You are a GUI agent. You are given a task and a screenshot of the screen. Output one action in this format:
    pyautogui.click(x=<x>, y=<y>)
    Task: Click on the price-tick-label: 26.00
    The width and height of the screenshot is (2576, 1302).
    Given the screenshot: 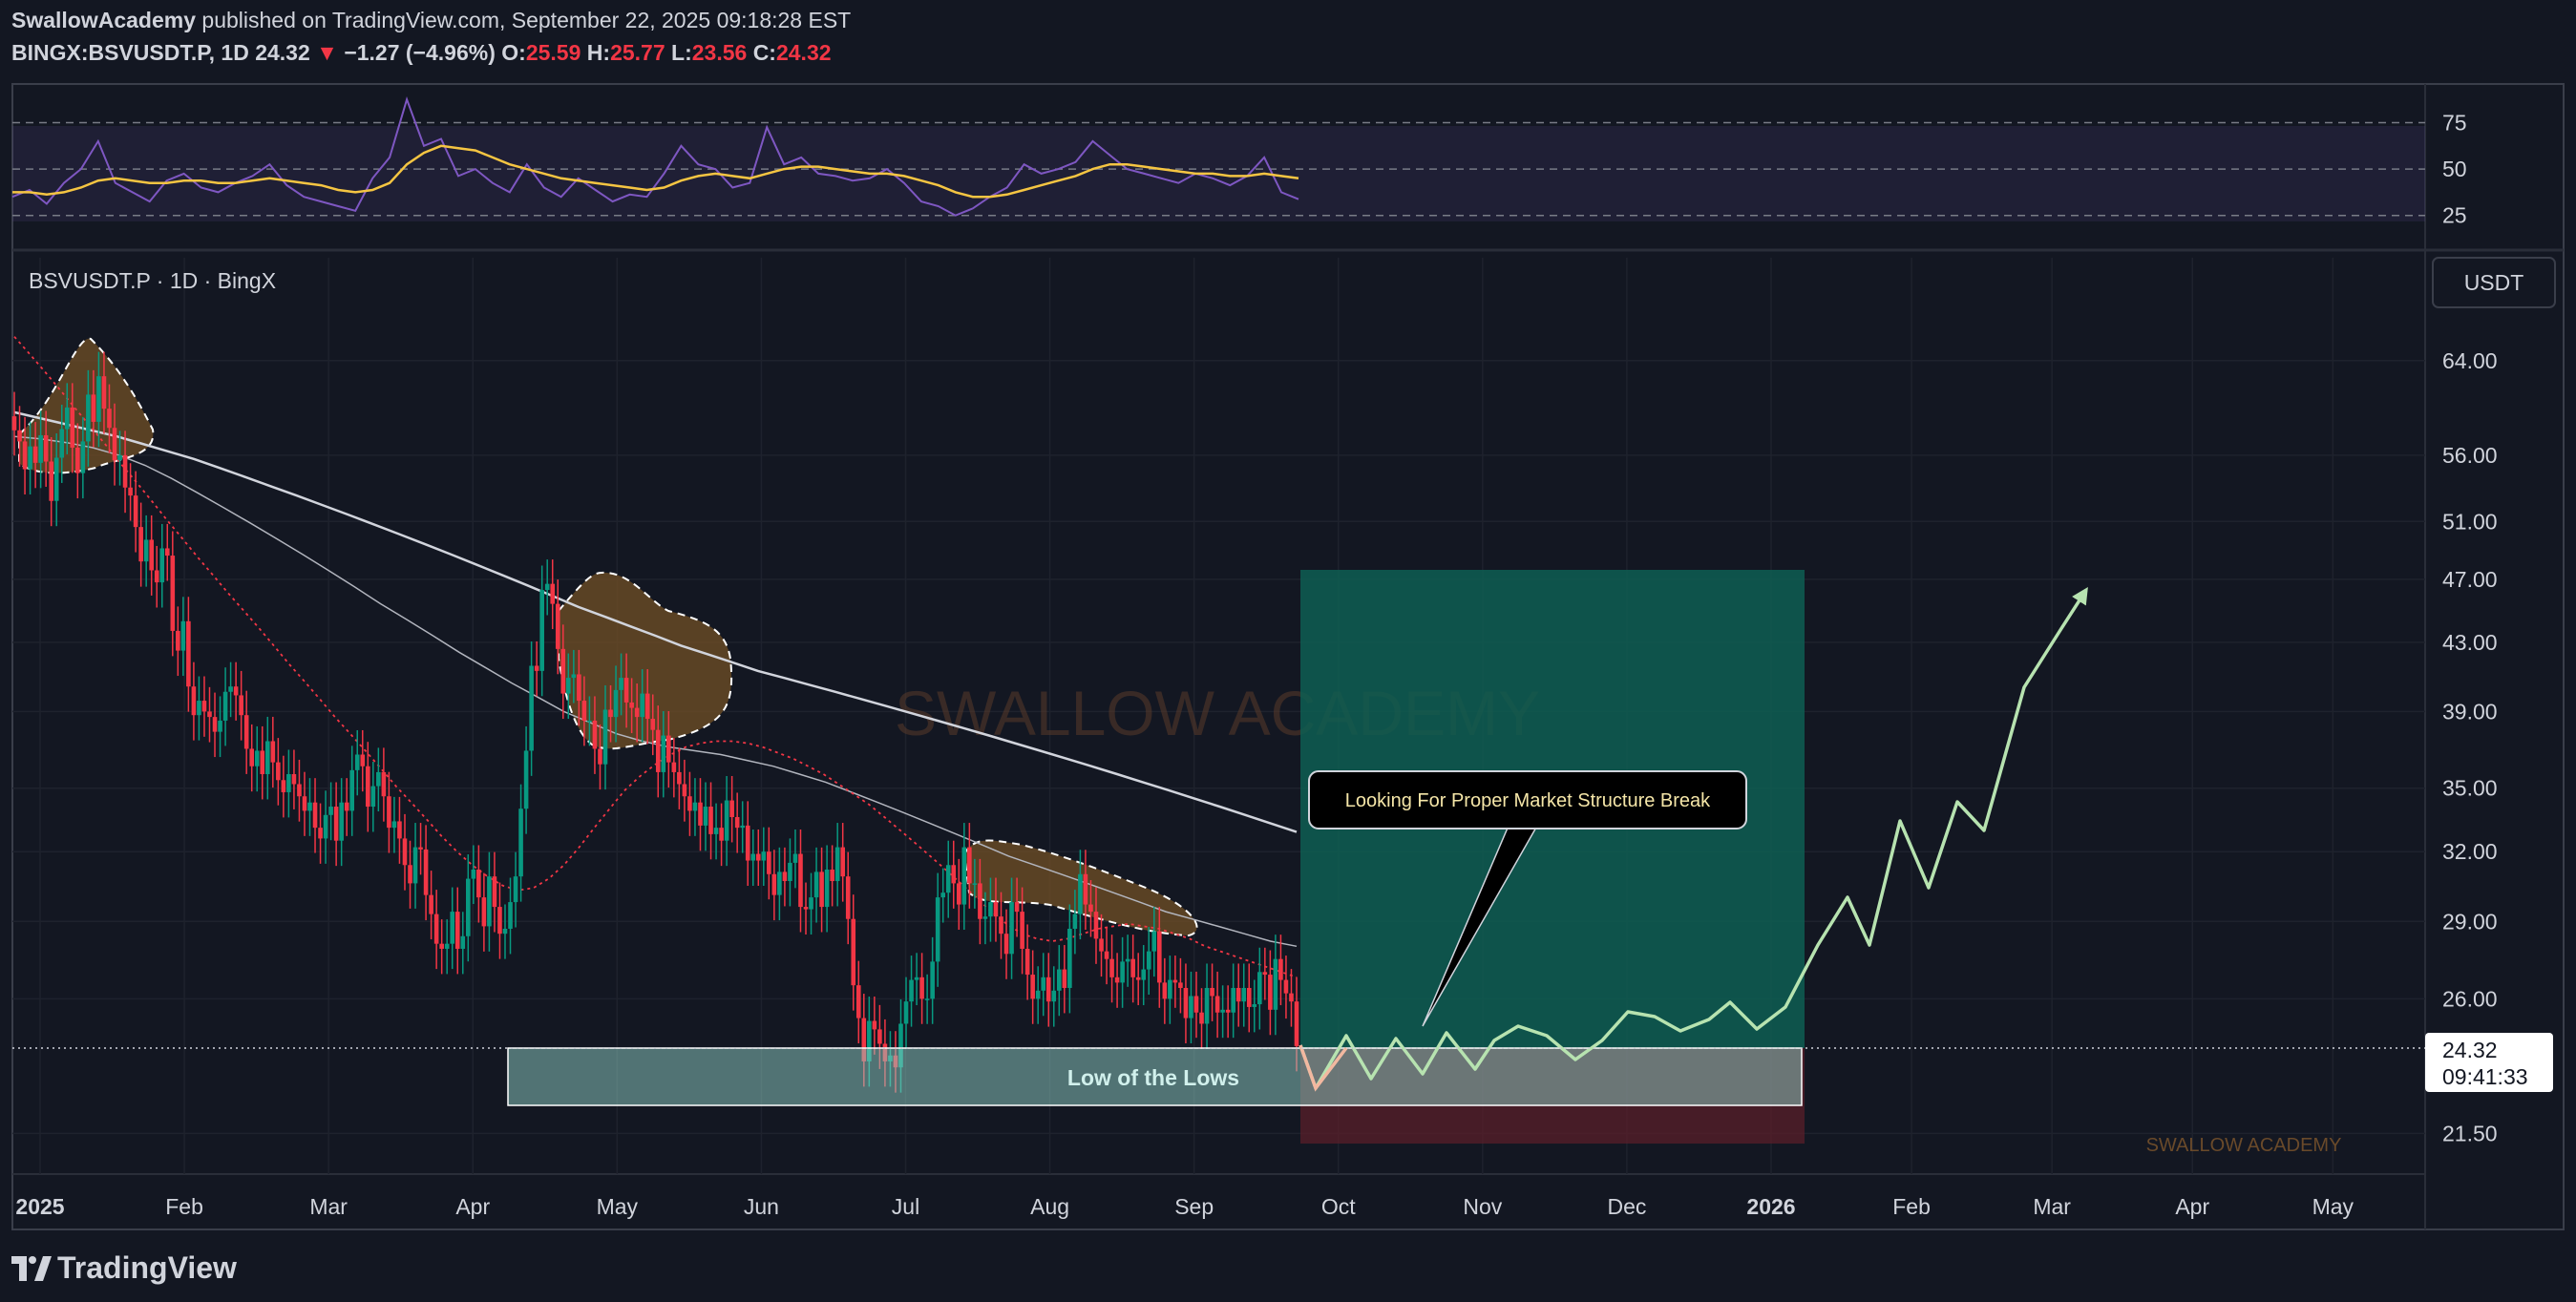 What is the action you would take?
    pyautogui.click(x=2470, y=998)
    